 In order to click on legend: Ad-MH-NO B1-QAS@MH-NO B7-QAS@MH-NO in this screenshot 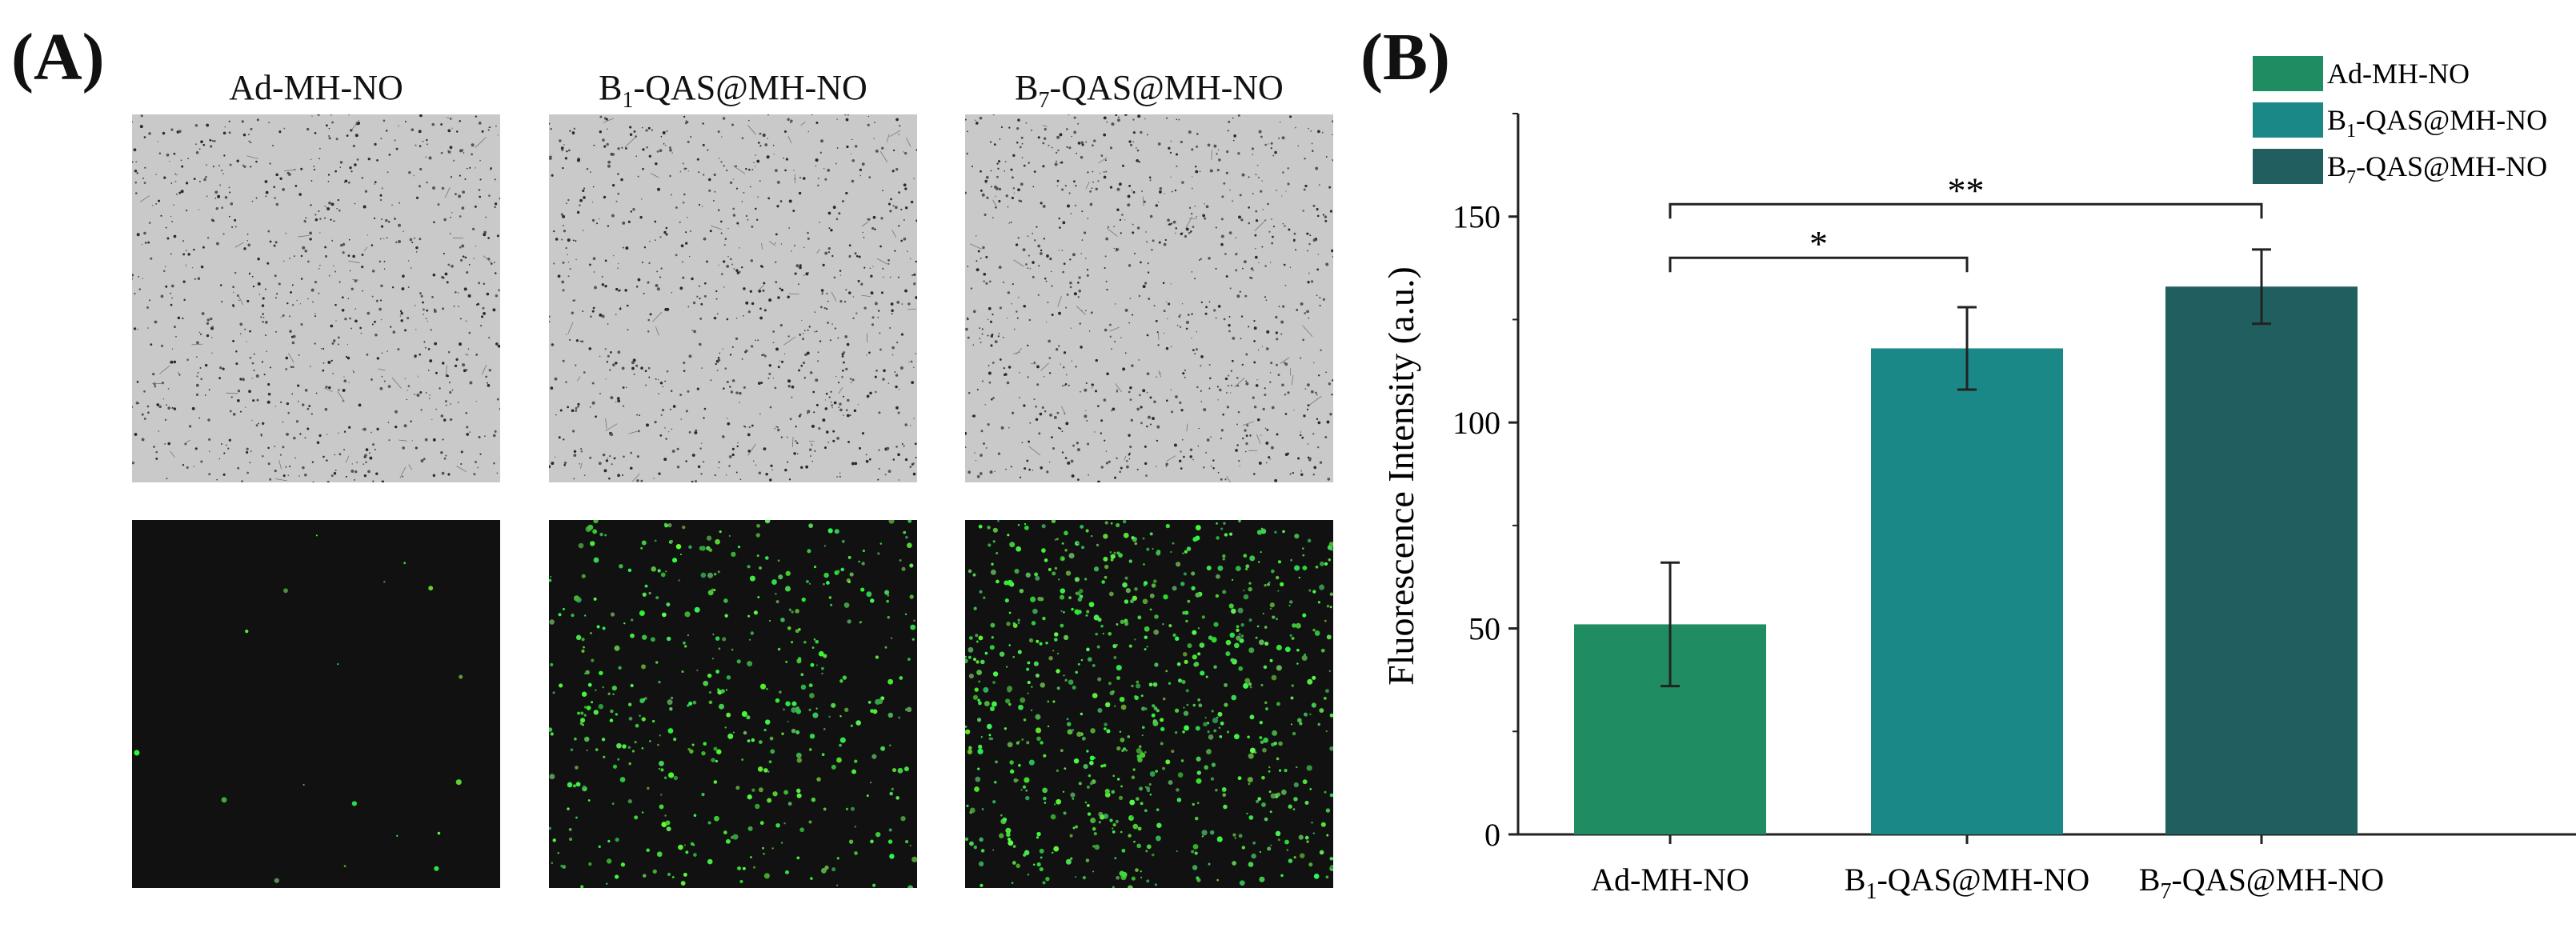, I will do `click(2400, 122)`.